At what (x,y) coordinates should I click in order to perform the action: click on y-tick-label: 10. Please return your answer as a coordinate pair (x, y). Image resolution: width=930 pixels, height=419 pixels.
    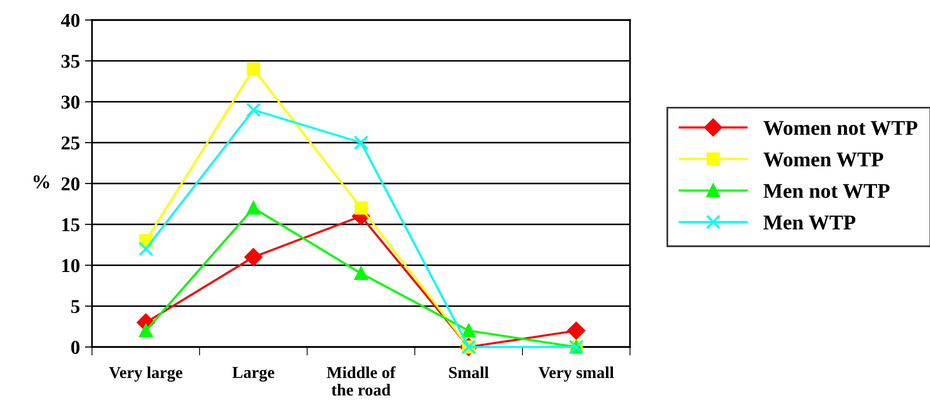
    Looking at the image, I should click on (71, 265).